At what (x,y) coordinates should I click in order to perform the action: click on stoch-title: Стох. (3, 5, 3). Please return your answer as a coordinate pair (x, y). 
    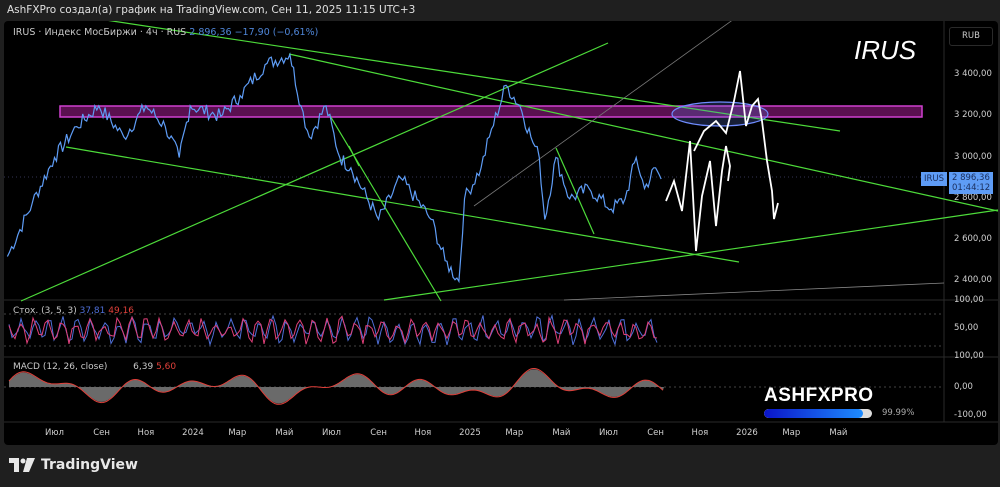
    Looking at the image, I should click on (45, 311).